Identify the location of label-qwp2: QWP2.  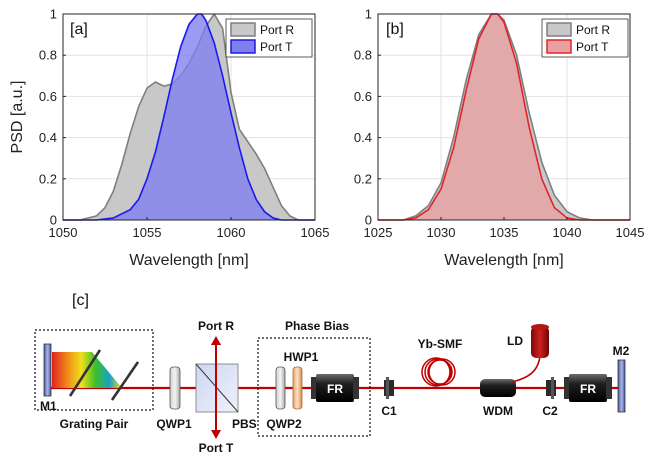
(284, 424).